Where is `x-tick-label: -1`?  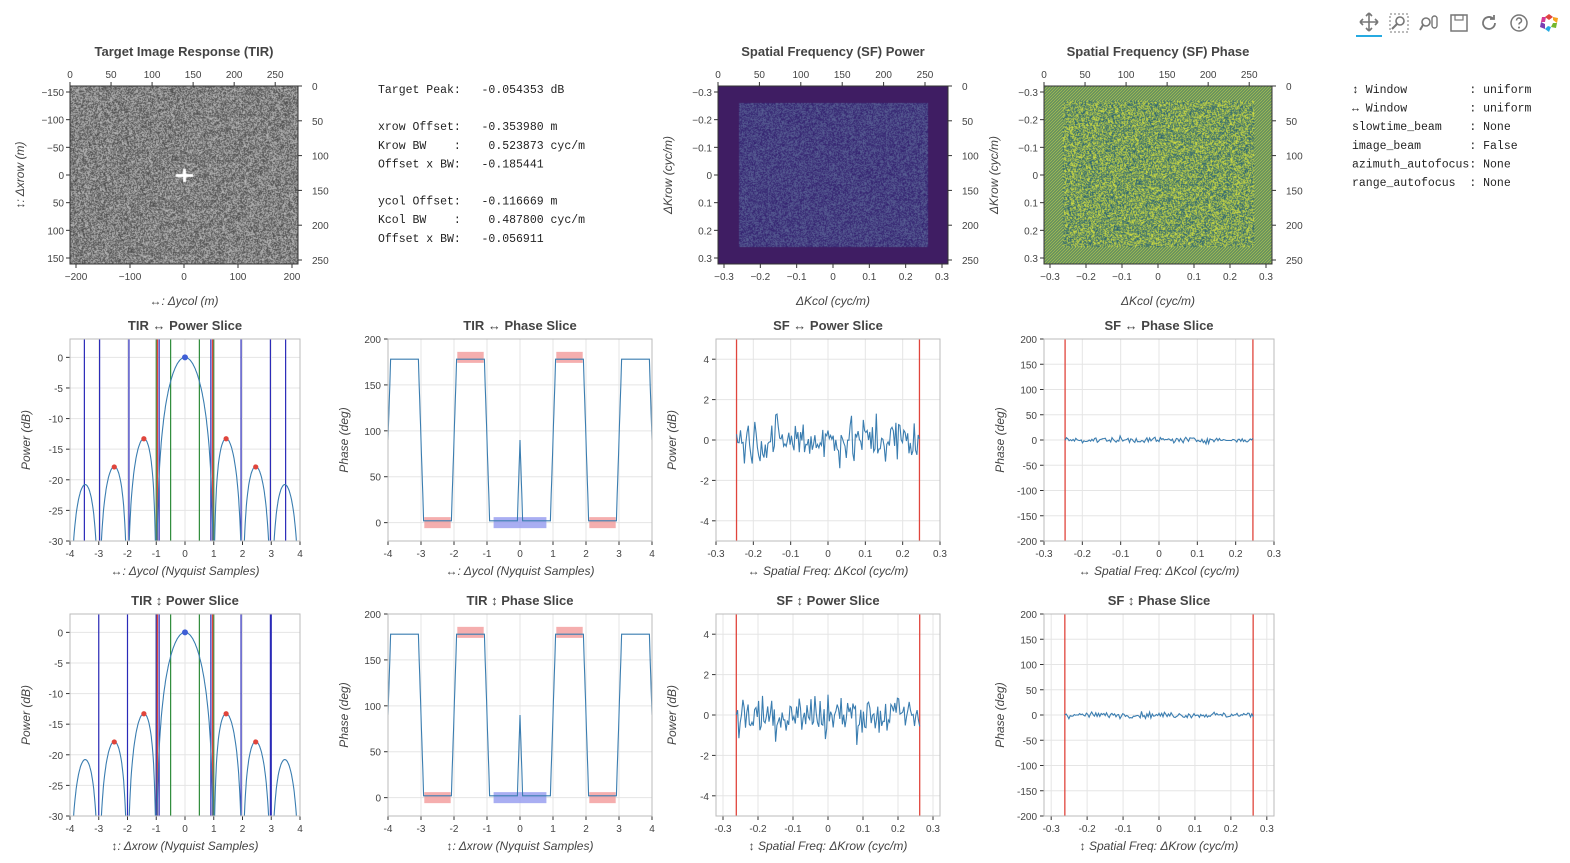
x-tick-label: -1 is located at coordinates (156, 829).